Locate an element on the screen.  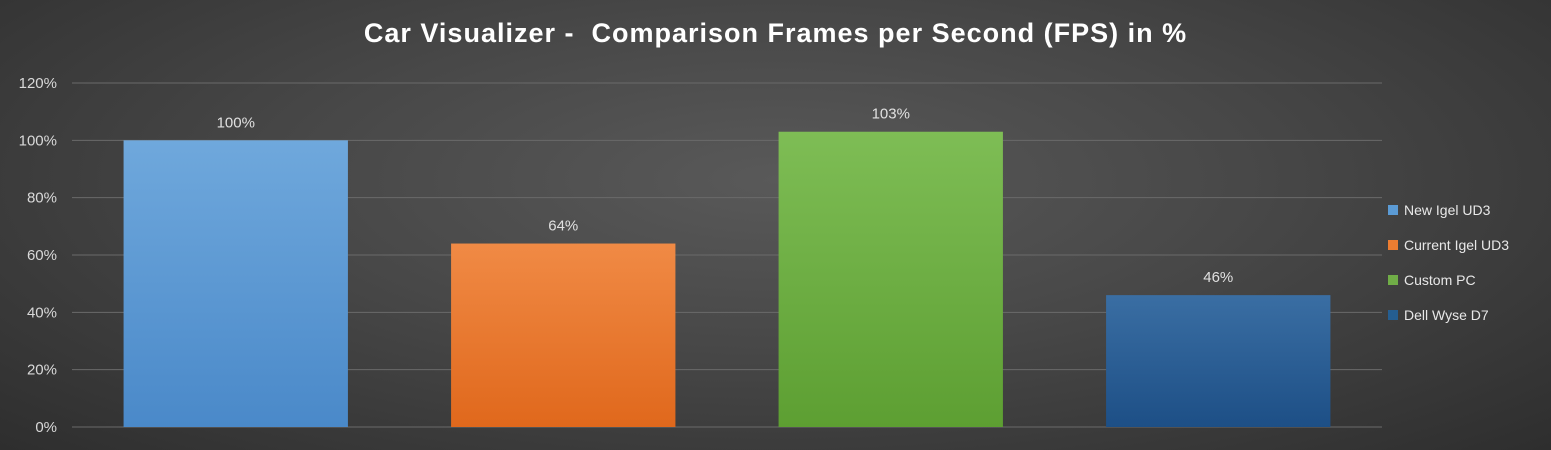
bar-custom-pc is located at coordinates (890, 279).